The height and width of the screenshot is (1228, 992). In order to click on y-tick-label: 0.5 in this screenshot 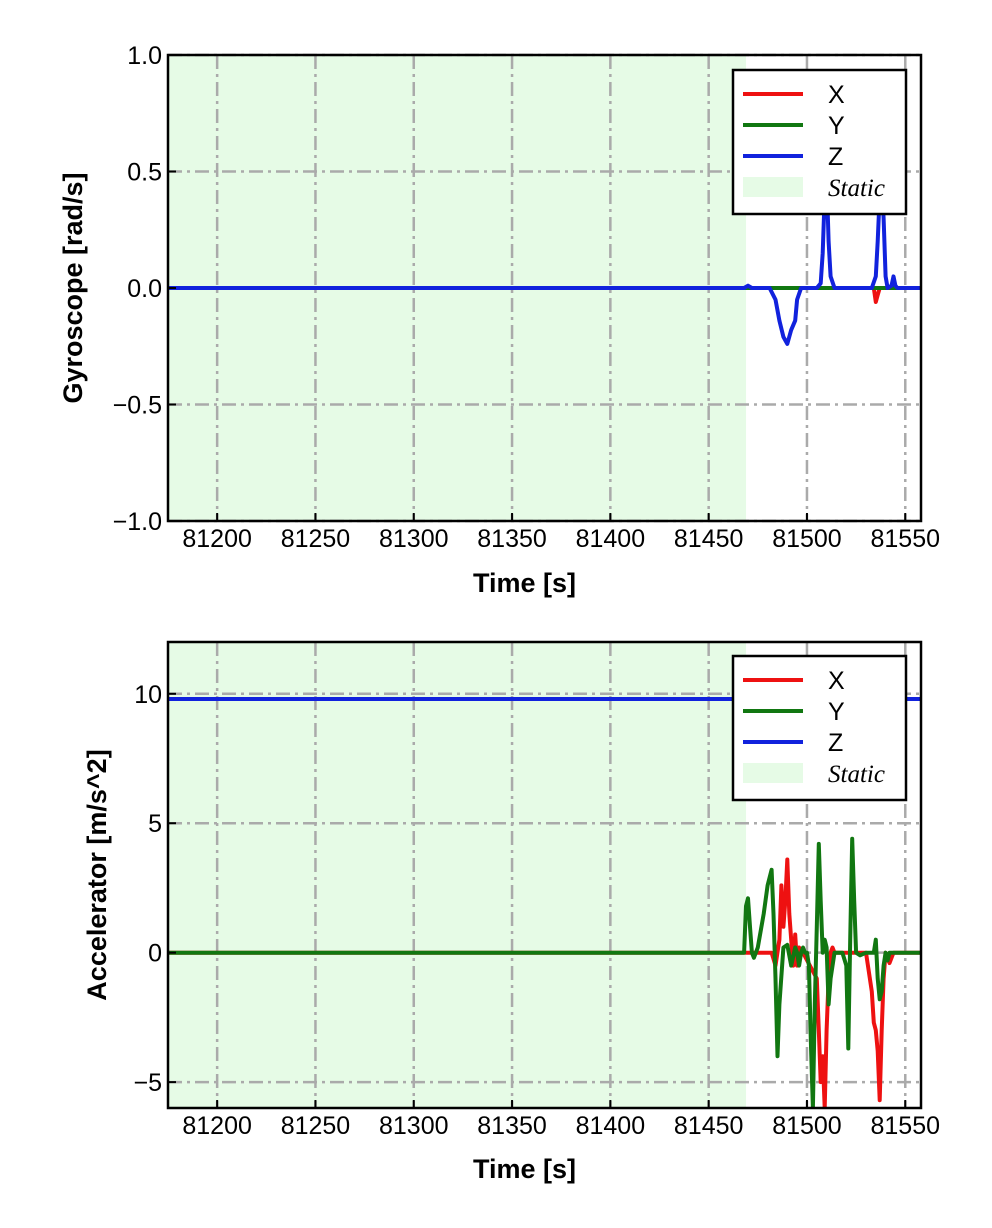, I will do `click(144, 173)`.